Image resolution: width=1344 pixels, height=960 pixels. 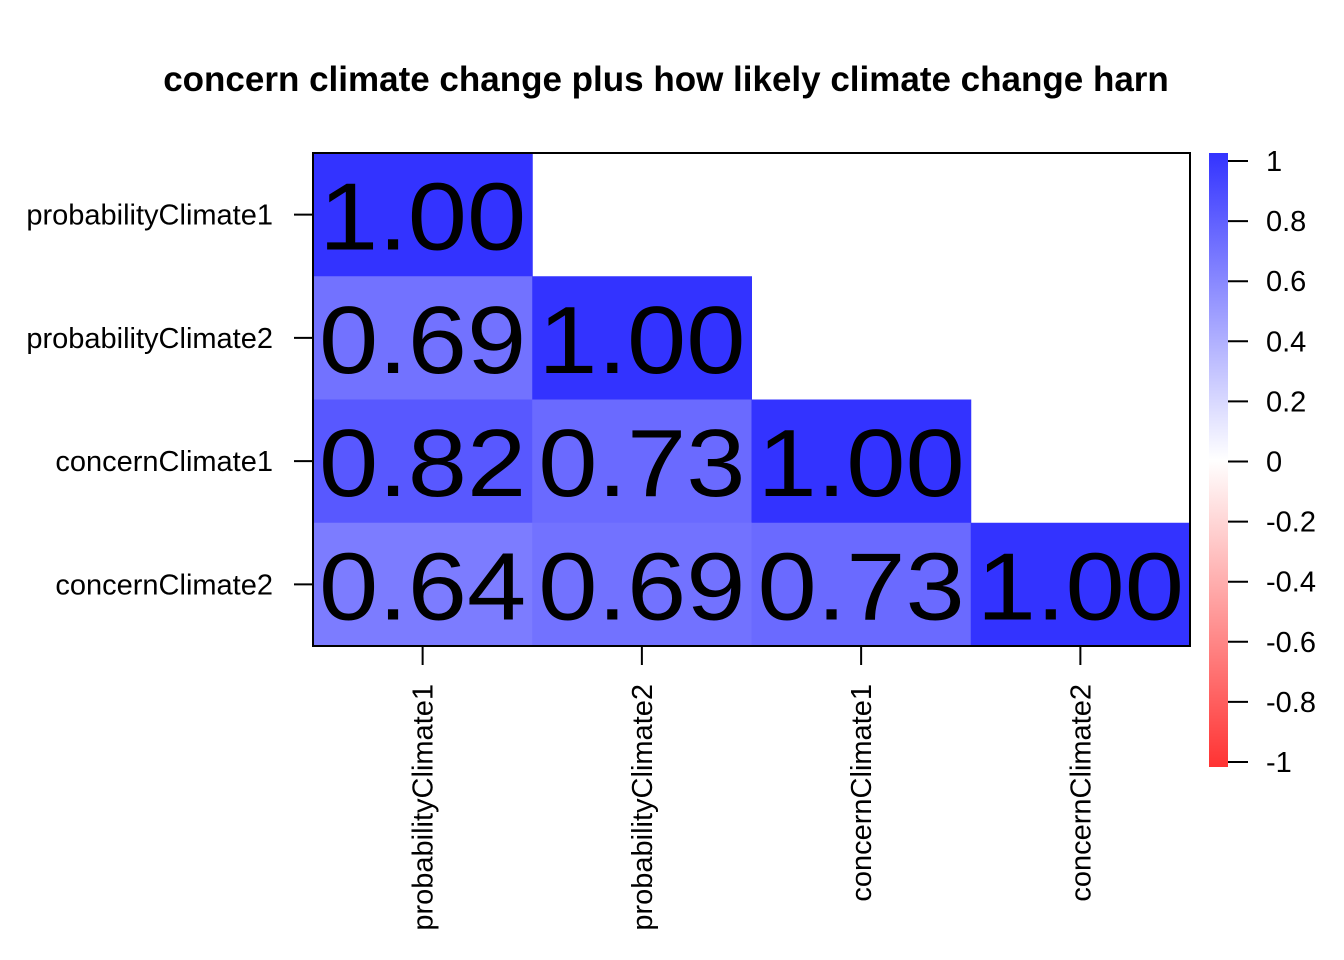 What do you see at coordinates (149, 216) in the screenshot?
I see `y-tick-label: probabilityClimate1` at bounding box center [149, 216].